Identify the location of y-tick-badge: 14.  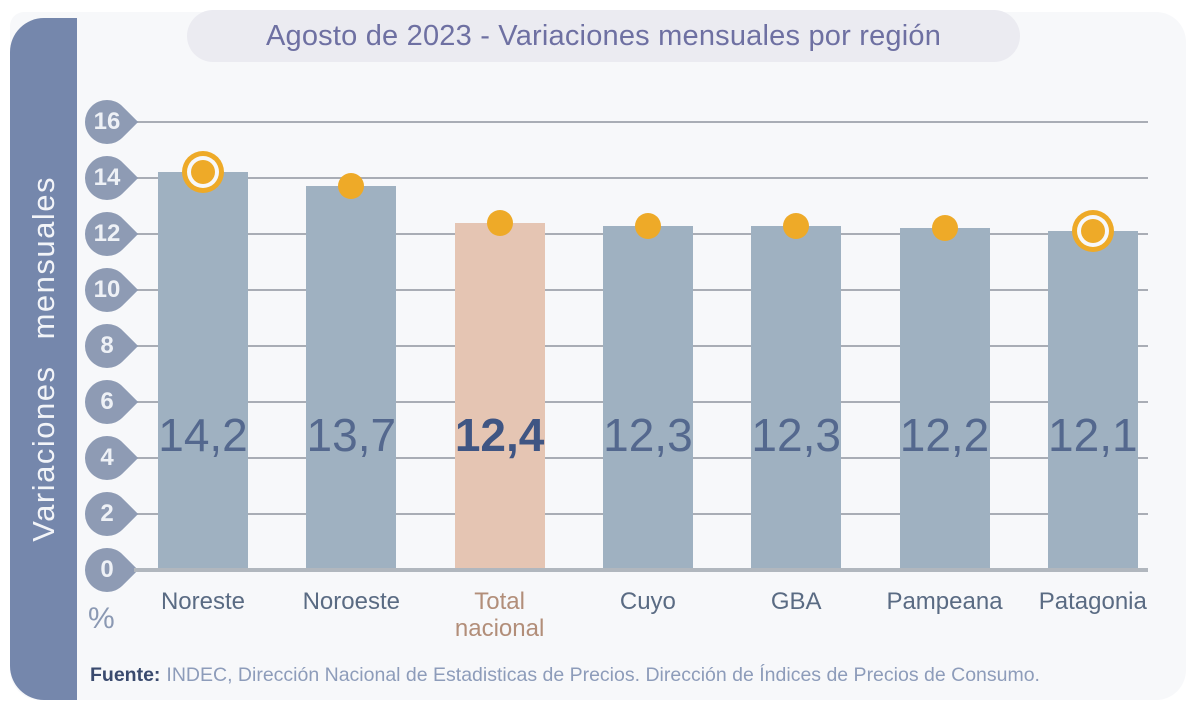
(107, 178).